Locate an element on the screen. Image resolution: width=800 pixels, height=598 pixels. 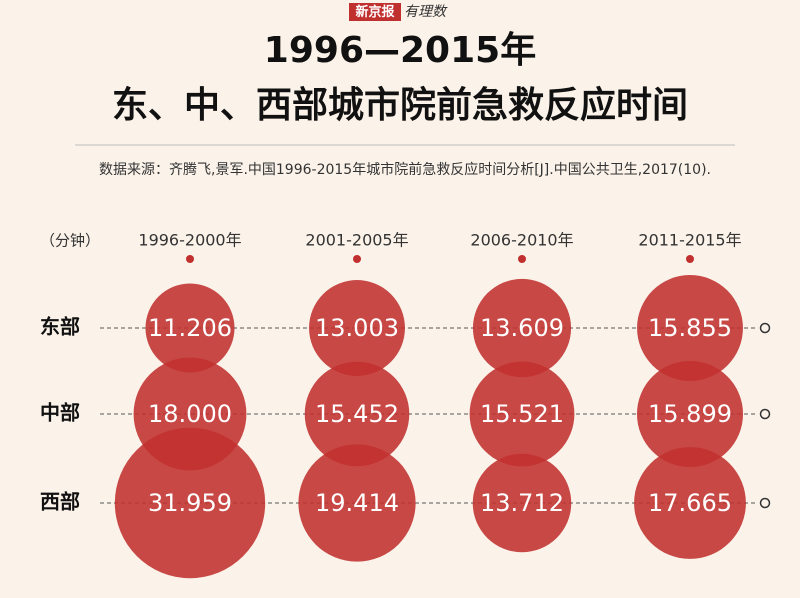
value-label: 15.855 is located at coordinates (690, 328).